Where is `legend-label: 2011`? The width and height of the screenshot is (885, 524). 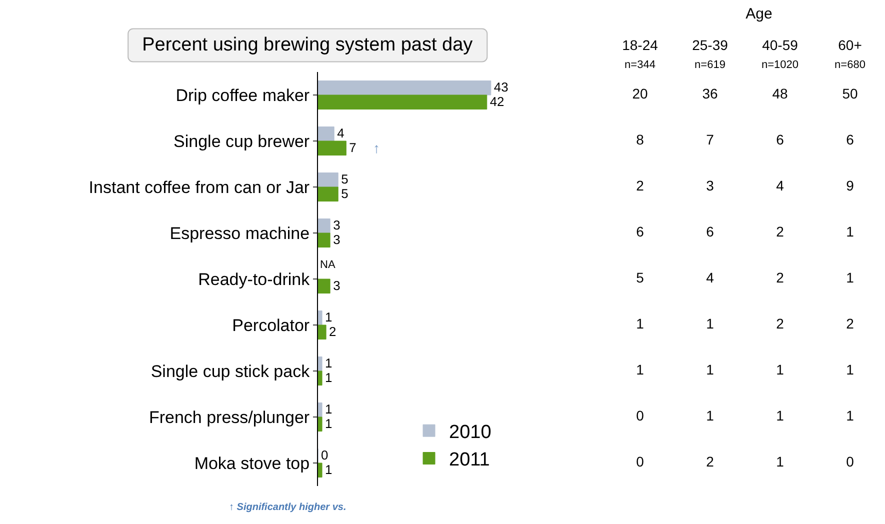 legend-label: 2011 is located at coordinates (469, 460).